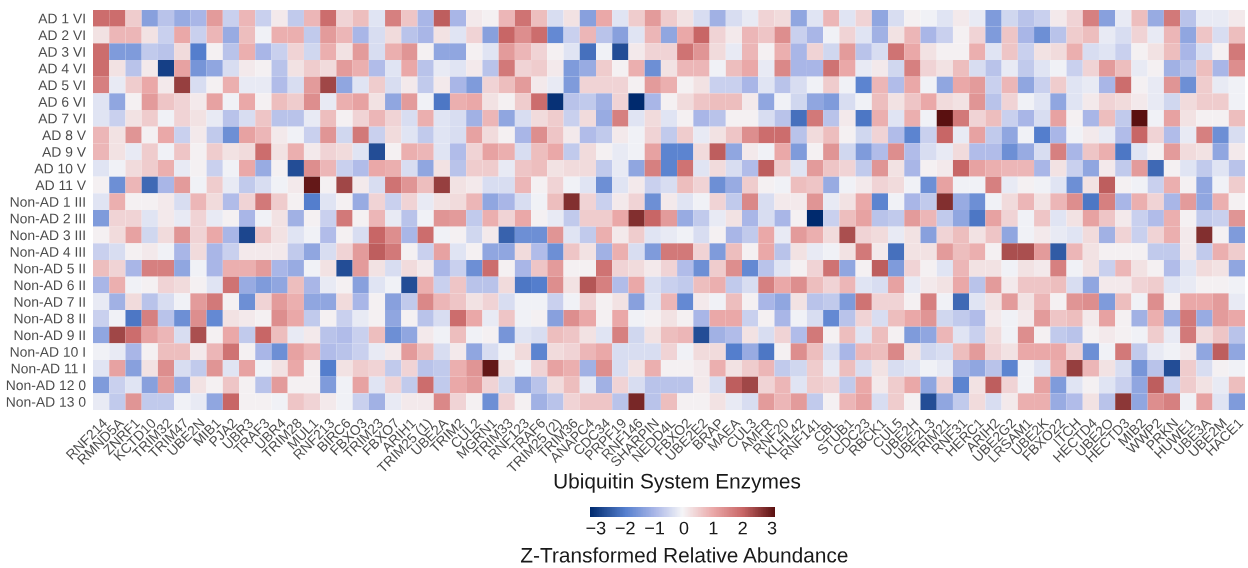 The width and height of the screenshot is (1248, 568). I want to click on y-tick-label: AD 8 V, so click(64, 135).